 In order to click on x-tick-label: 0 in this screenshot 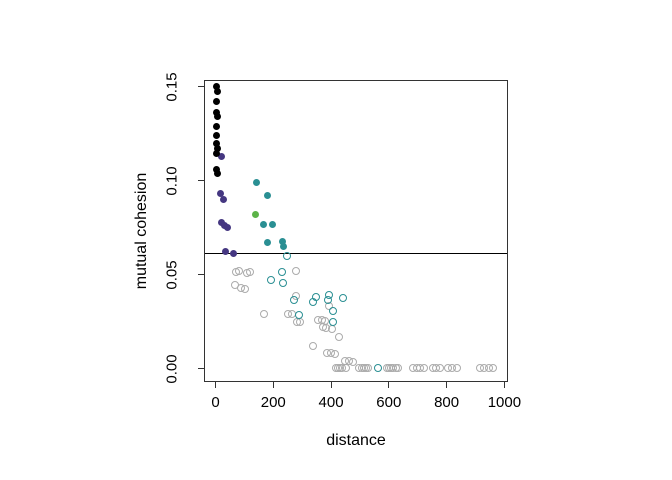, I will do `click(215, 402)`.